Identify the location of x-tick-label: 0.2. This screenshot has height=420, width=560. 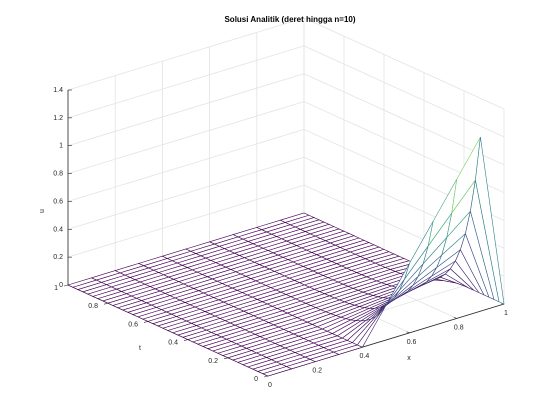
(317, 371).